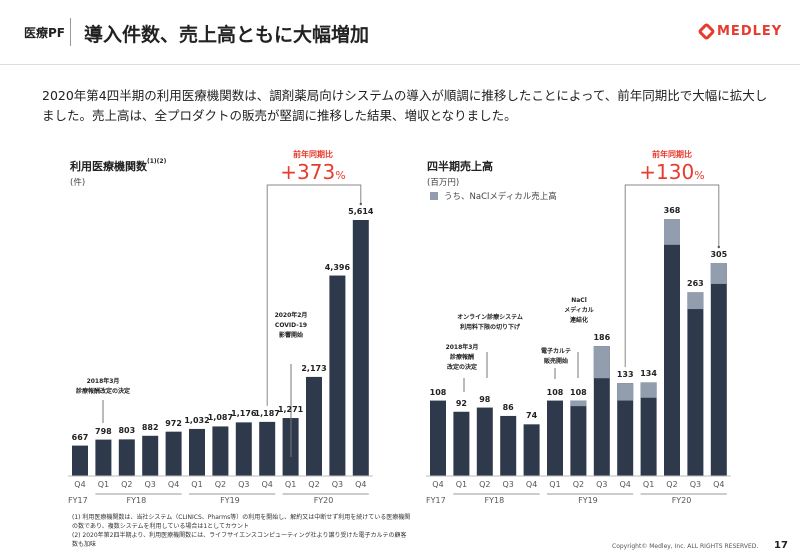  What do you see at coordinates (719, 254) in the screenshot?
I see `data-label: 305` at bounding box center [719, 254].